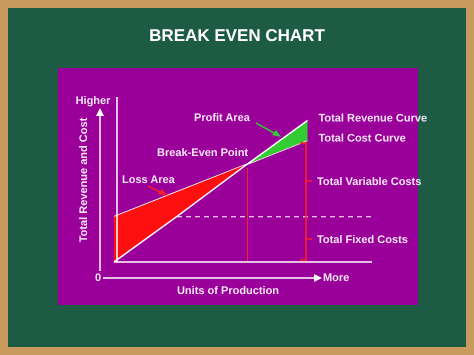  Describe the element at coordinates (336, 278) in the screenshot. I see `text: More` at that location.